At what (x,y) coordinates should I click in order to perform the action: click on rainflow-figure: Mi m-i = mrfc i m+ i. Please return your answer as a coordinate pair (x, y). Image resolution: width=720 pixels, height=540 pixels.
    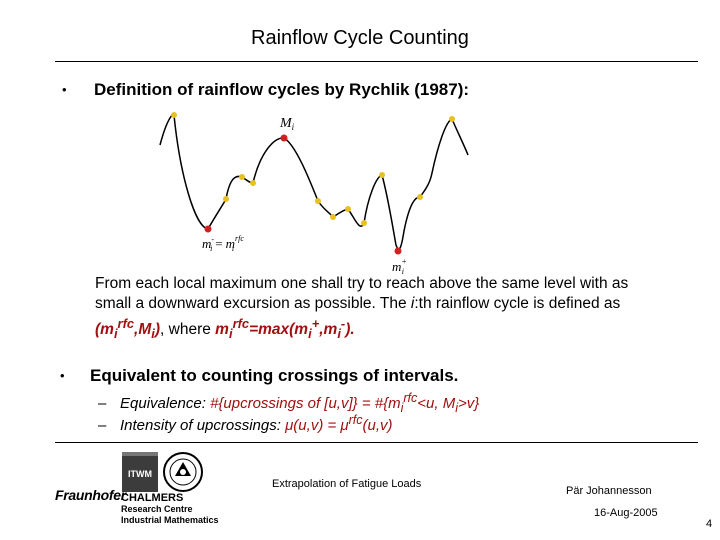
    Looking at the image, I should click on (314, 193).